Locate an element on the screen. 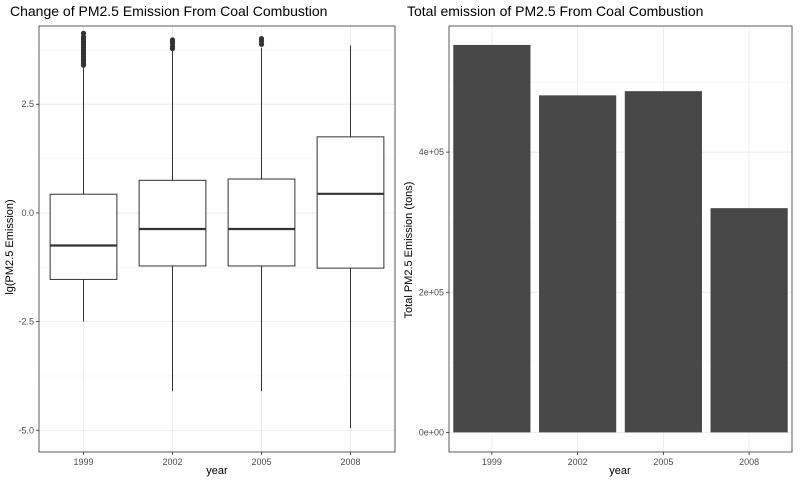 The image size is (800, 480). bar-1999 is located at coordinates (492, 238).